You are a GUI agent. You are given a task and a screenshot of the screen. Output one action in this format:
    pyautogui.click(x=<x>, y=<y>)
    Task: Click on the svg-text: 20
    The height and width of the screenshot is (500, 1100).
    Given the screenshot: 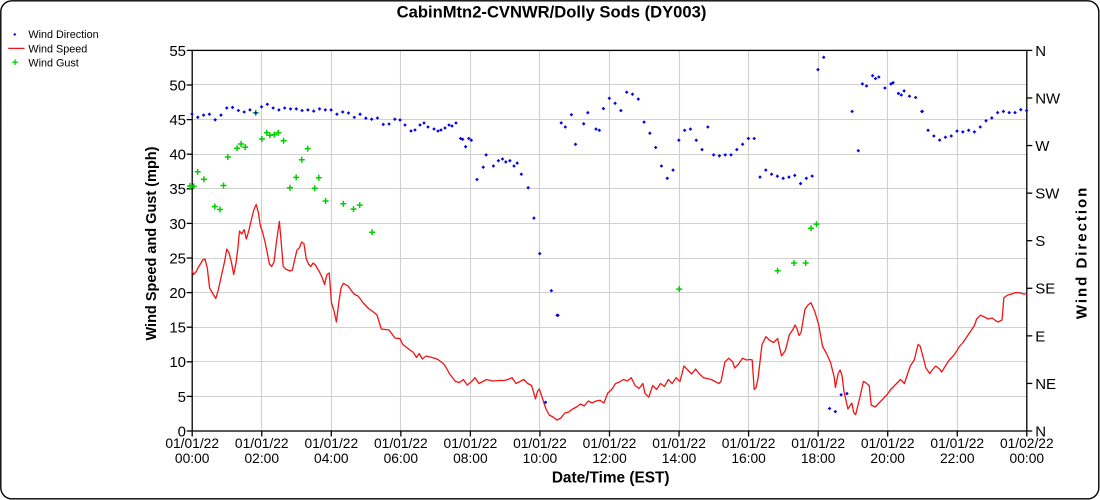 What is the action you would take?
    pyautogui.click(x=177, y=293)
    